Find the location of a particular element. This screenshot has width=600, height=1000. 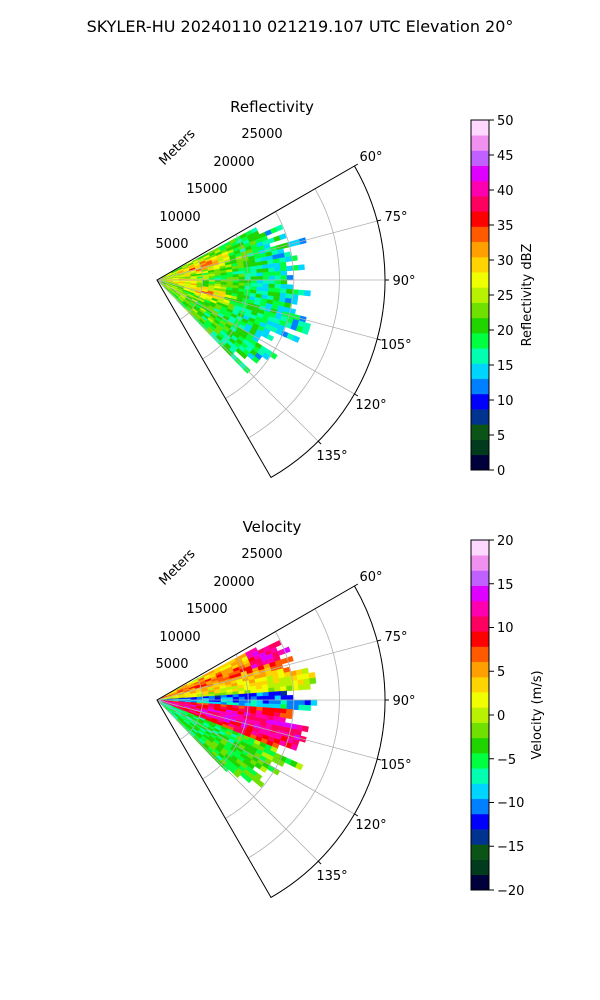

angle-tick-label: 105° is located at coordinates (395, 345).